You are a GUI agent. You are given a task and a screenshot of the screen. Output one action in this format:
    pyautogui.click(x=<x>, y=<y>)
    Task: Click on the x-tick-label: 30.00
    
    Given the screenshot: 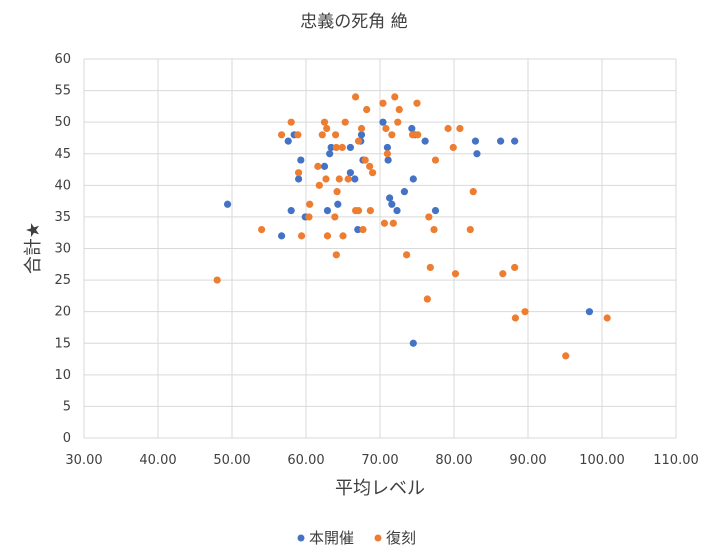 What is the action you would take?
    pyautogui.click(x=83, y=460)
    